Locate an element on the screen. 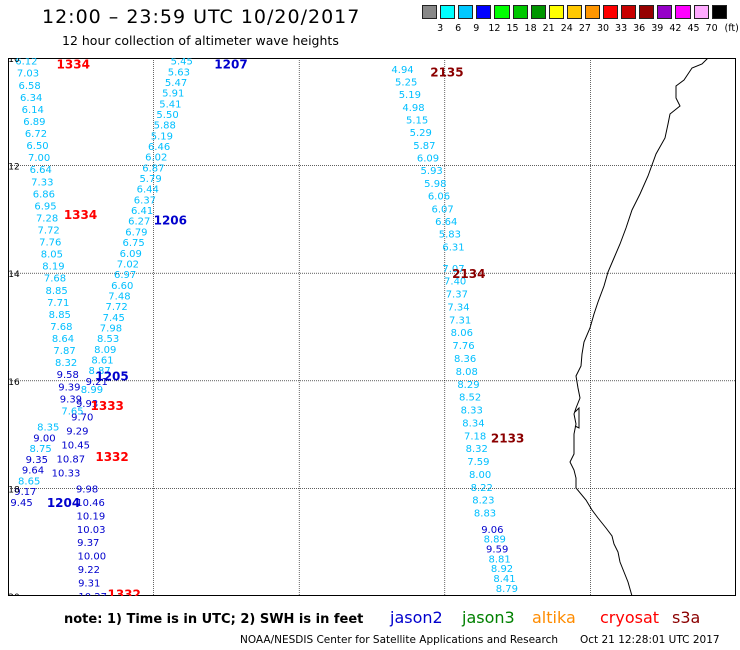  wave-height-label: 9.22 is located at coordinates (89, 570).